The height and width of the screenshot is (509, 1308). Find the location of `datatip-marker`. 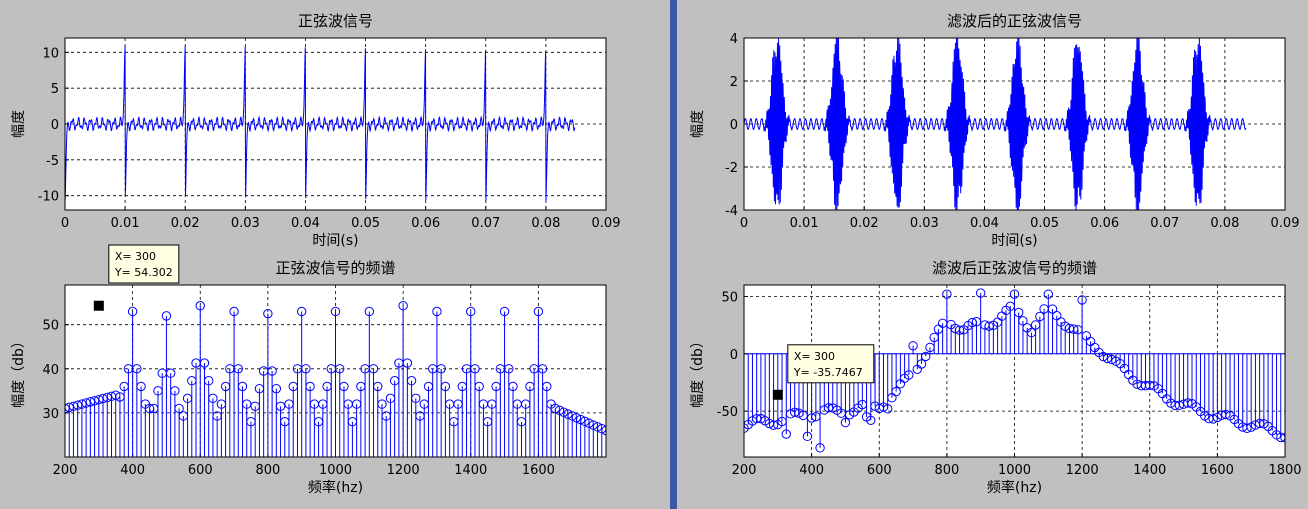

datatip-marker is located at coordinates (777, 394).